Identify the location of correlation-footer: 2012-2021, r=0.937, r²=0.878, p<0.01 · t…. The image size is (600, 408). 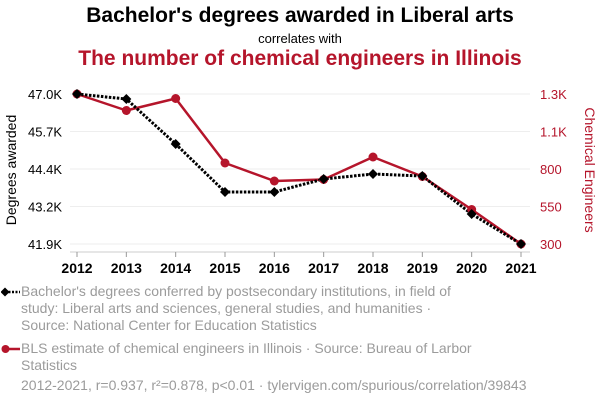
(274, 385).